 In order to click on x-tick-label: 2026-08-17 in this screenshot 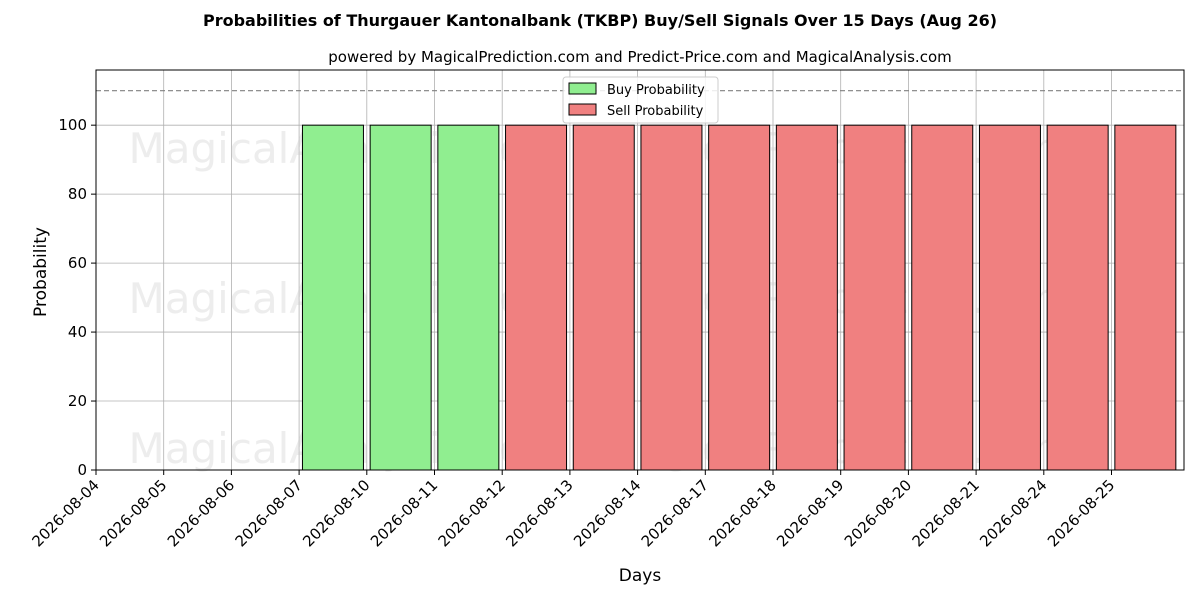, I will do `click(675, 513)`.